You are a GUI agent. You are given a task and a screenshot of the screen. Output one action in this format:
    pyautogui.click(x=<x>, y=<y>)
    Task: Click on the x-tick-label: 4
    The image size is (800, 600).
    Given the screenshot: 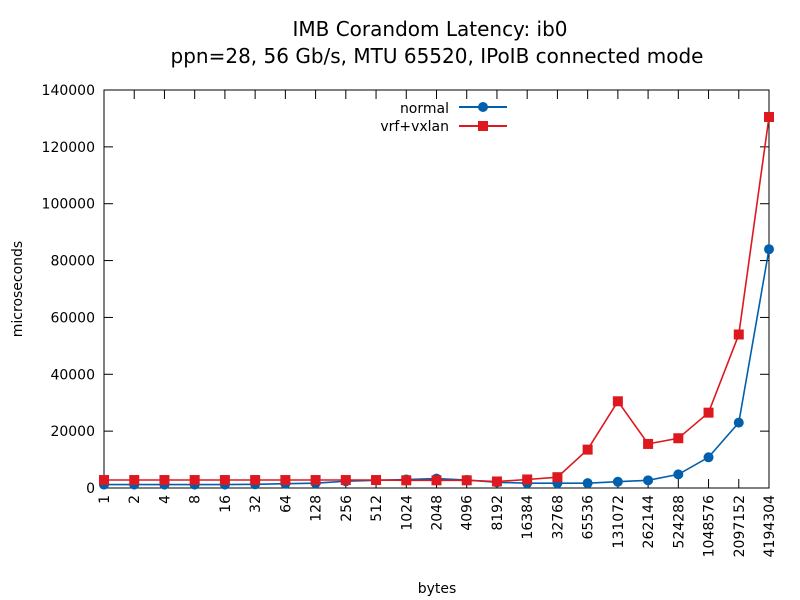 What is the action you would take?
    pyautogui.click(x=165, y=499)
    